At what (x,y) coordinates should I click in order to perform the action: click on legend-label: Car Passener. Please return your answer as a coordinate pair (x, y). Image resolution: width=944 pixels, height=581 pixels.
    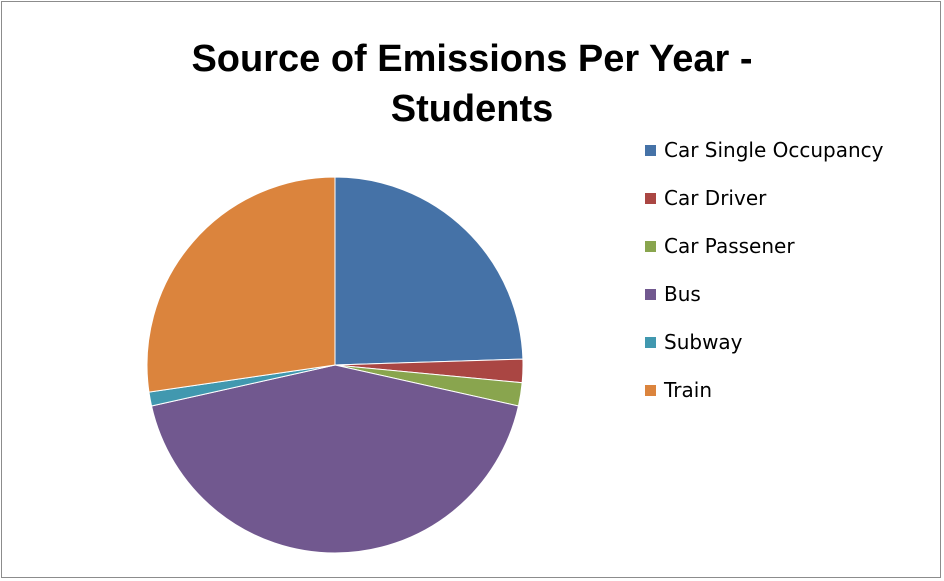
    Looking at the image, I should click on (729, 246).